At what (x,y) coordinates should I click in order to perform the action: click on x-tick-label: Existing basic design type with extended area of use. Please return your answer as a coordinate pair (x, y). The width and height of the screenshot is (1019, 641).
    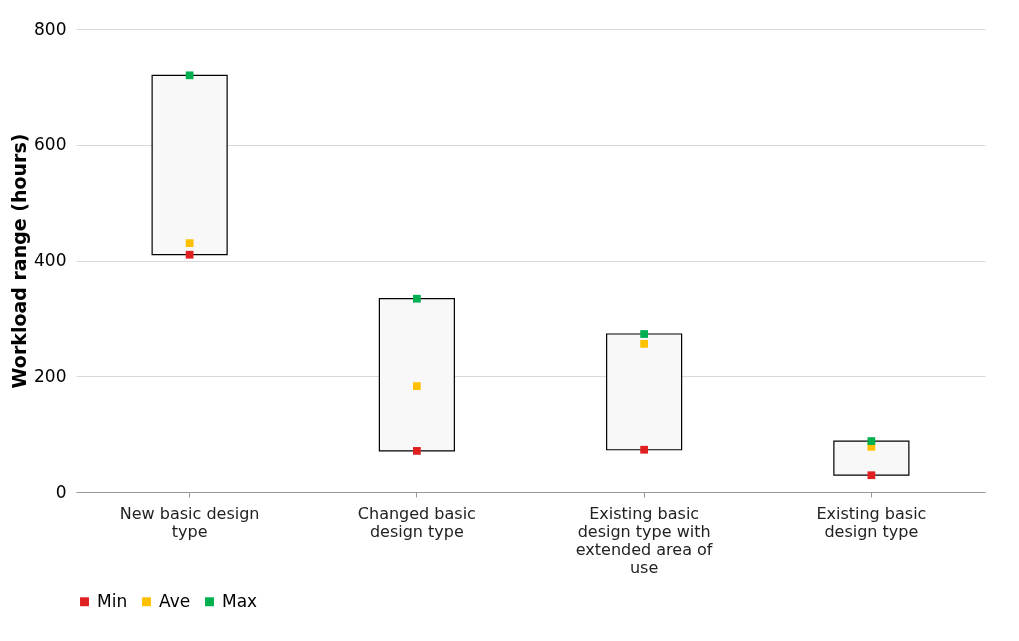
    Looking at the image, I should click on (644, 540).